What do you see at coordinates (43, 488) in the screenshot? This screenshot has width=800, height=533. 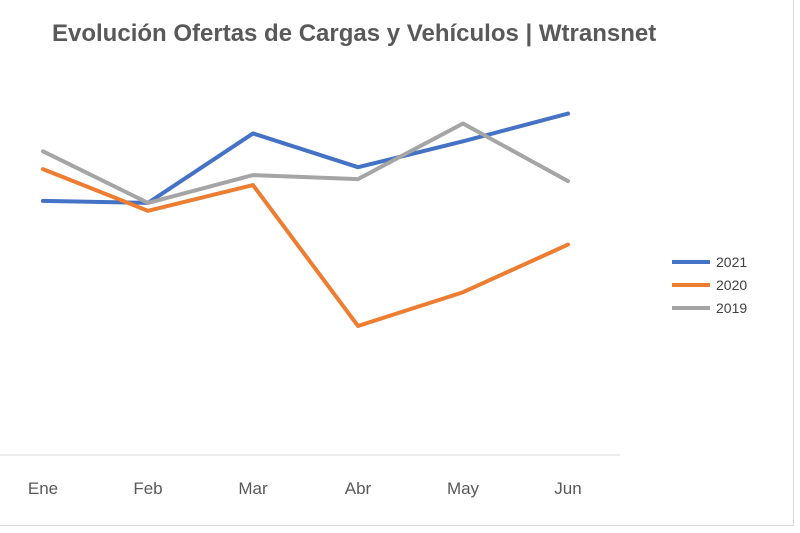 I see `x-tick-label: Ene` at bounding box center [43, 488].